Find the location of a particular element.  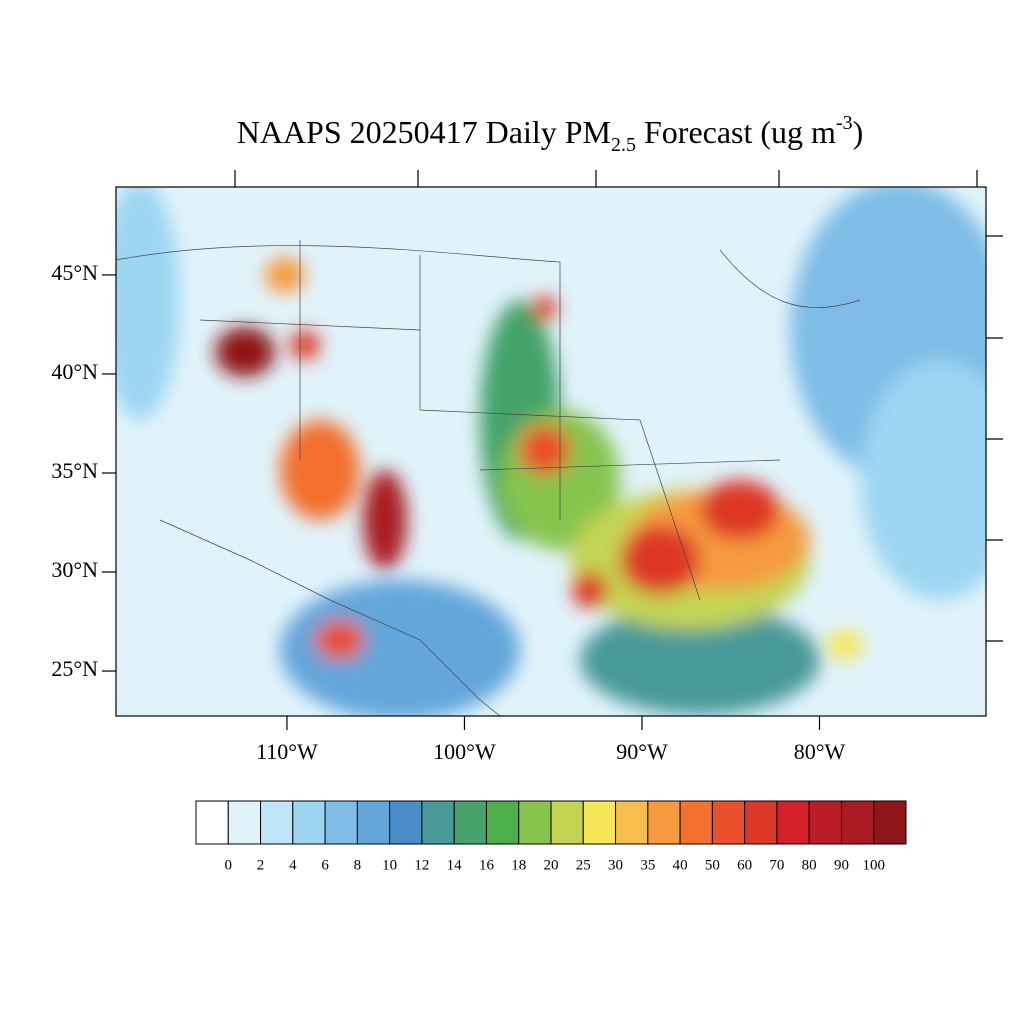

colorbar-label: 8 is located at coordinates (358, 865).